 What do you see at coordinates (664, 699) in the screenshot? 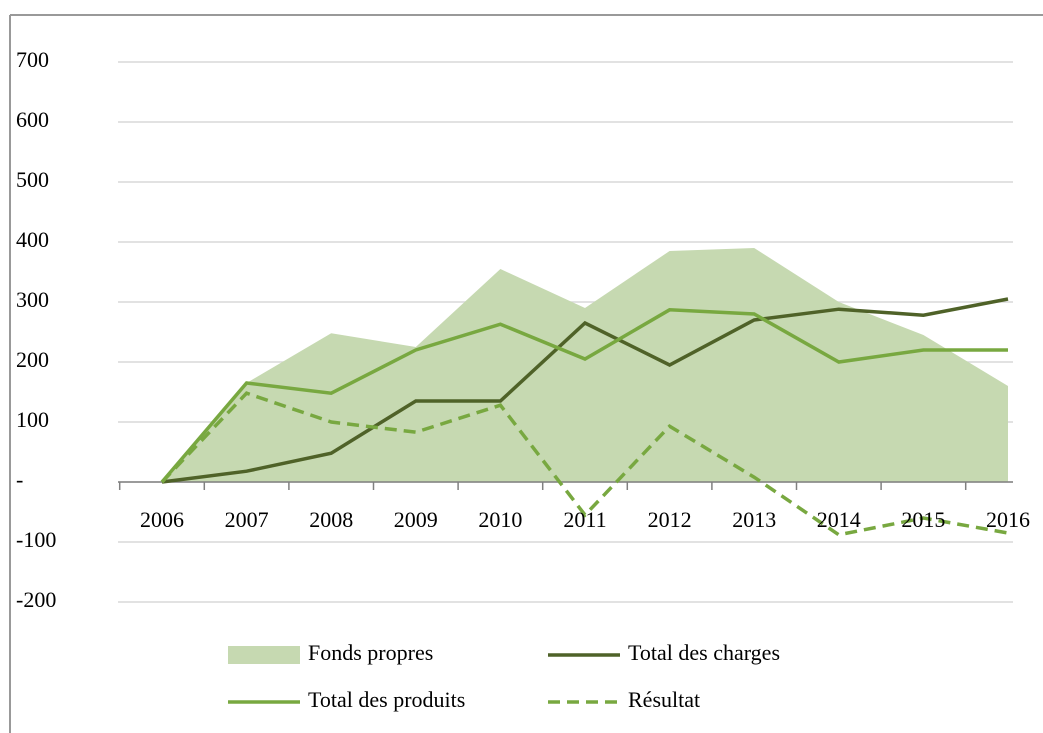
I see `legend-label: Résultat` at bounding box center [664, 699].